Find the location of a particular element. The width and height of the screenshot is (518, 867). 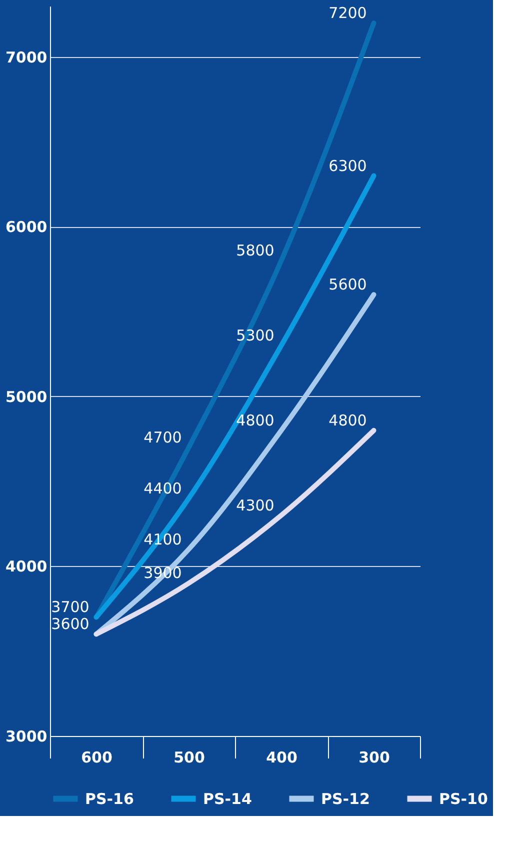

data-label: 4300 is located at coordinates (255, 505).